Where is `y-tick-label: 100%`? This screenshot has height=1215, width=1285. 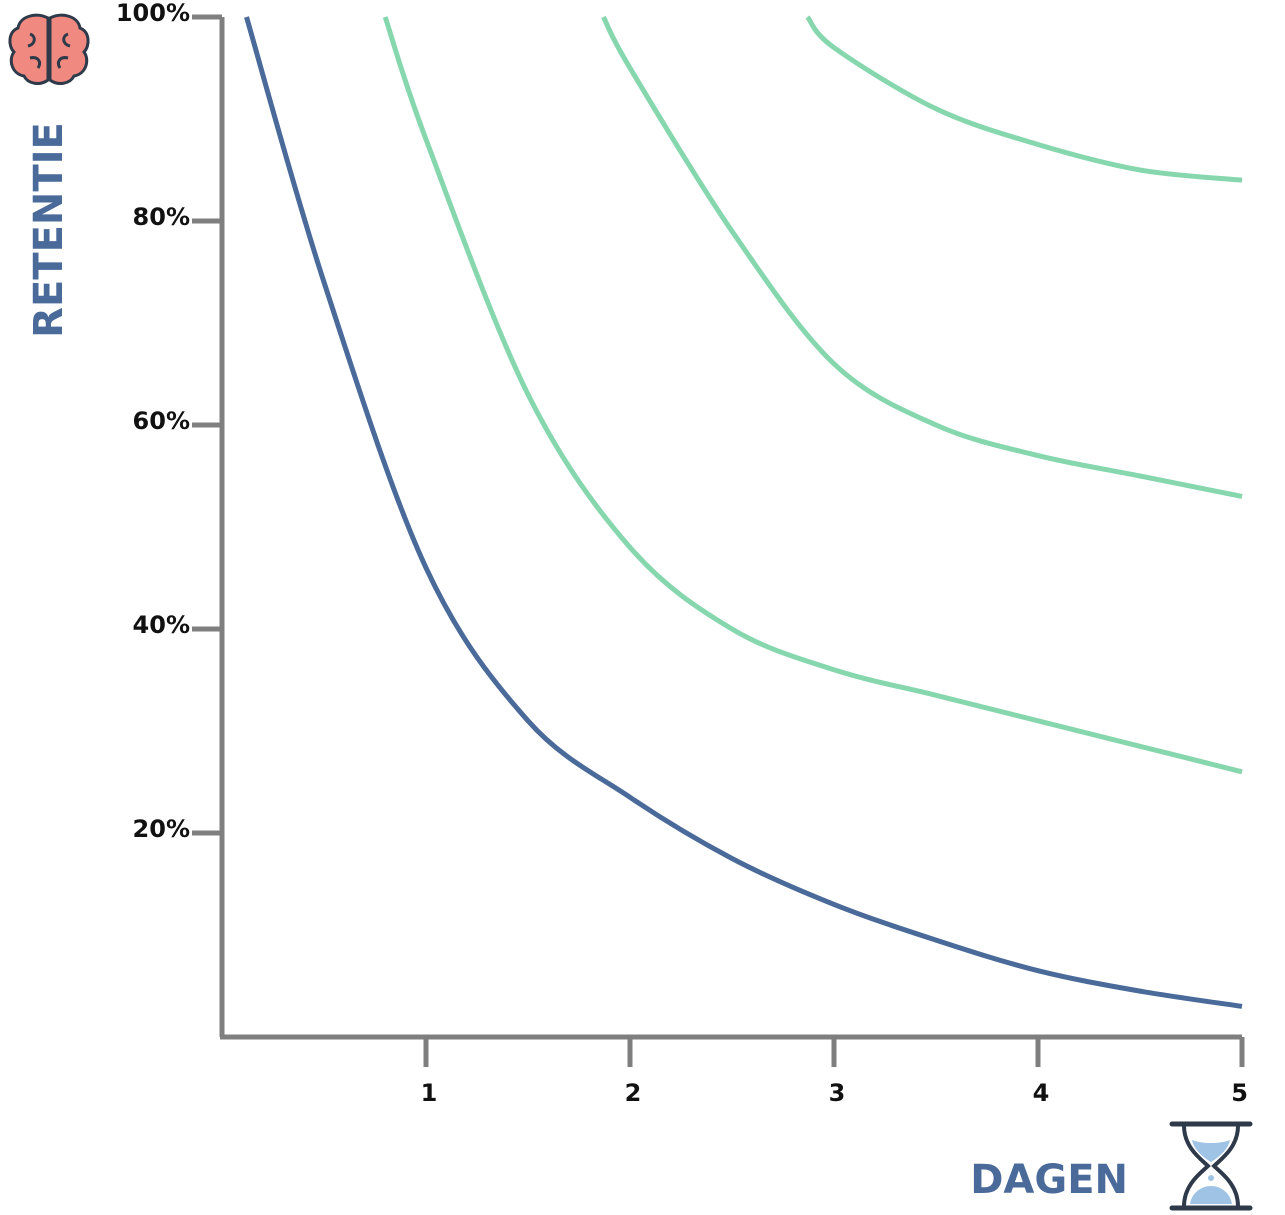 y-tick-label: 100% is located at coordinates (153, 13).